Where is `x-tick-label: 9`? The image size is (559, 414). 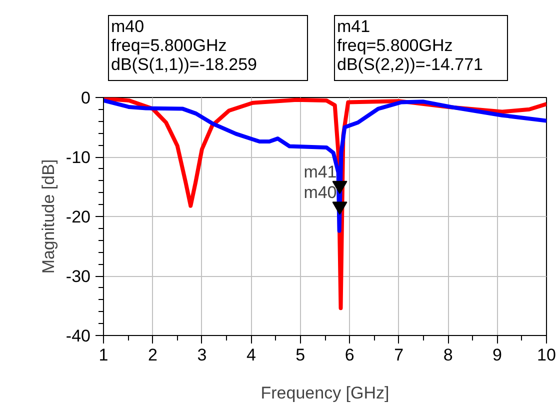 x-tick-label: 9 is located at coordinates (497, 355).